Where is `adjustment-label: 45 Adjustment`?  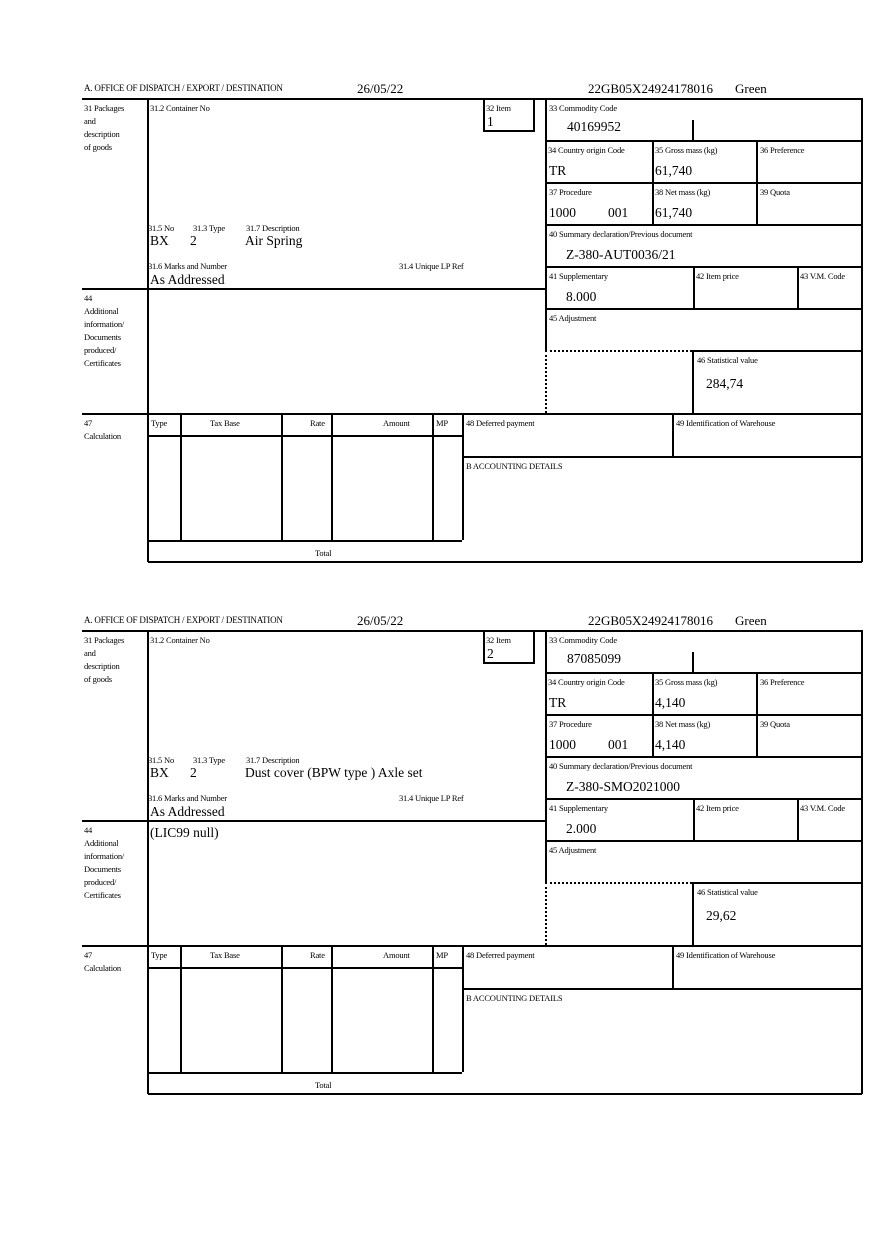 adjustment-label: 45 Adjustment is located at coordinates (573, 850).